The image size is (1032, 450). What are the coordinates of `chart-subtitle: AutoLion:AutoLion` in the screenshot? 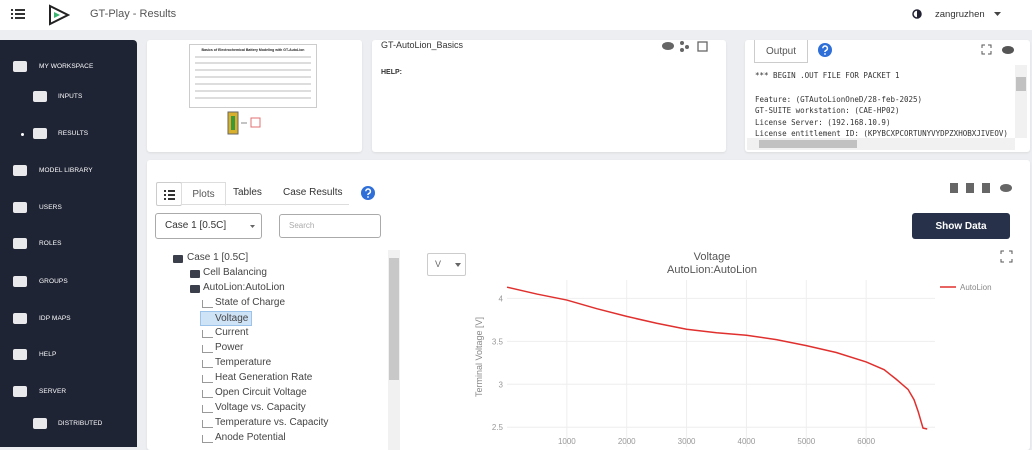 It's located at (712, 270).